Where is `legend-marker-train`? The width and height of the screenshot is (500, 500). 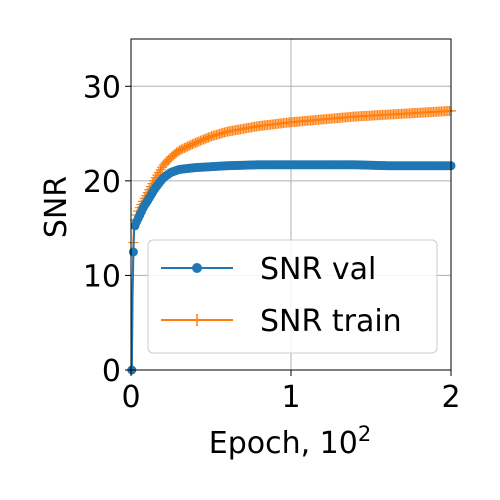
legend-marker-train is located at coordinates (197, 320).